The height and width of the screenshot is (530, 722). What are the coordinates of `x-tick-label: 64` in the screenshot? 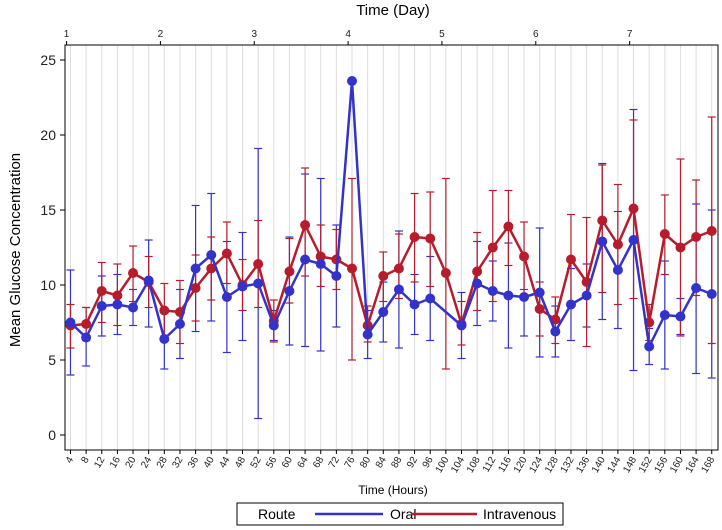 It's located at (303, 463).